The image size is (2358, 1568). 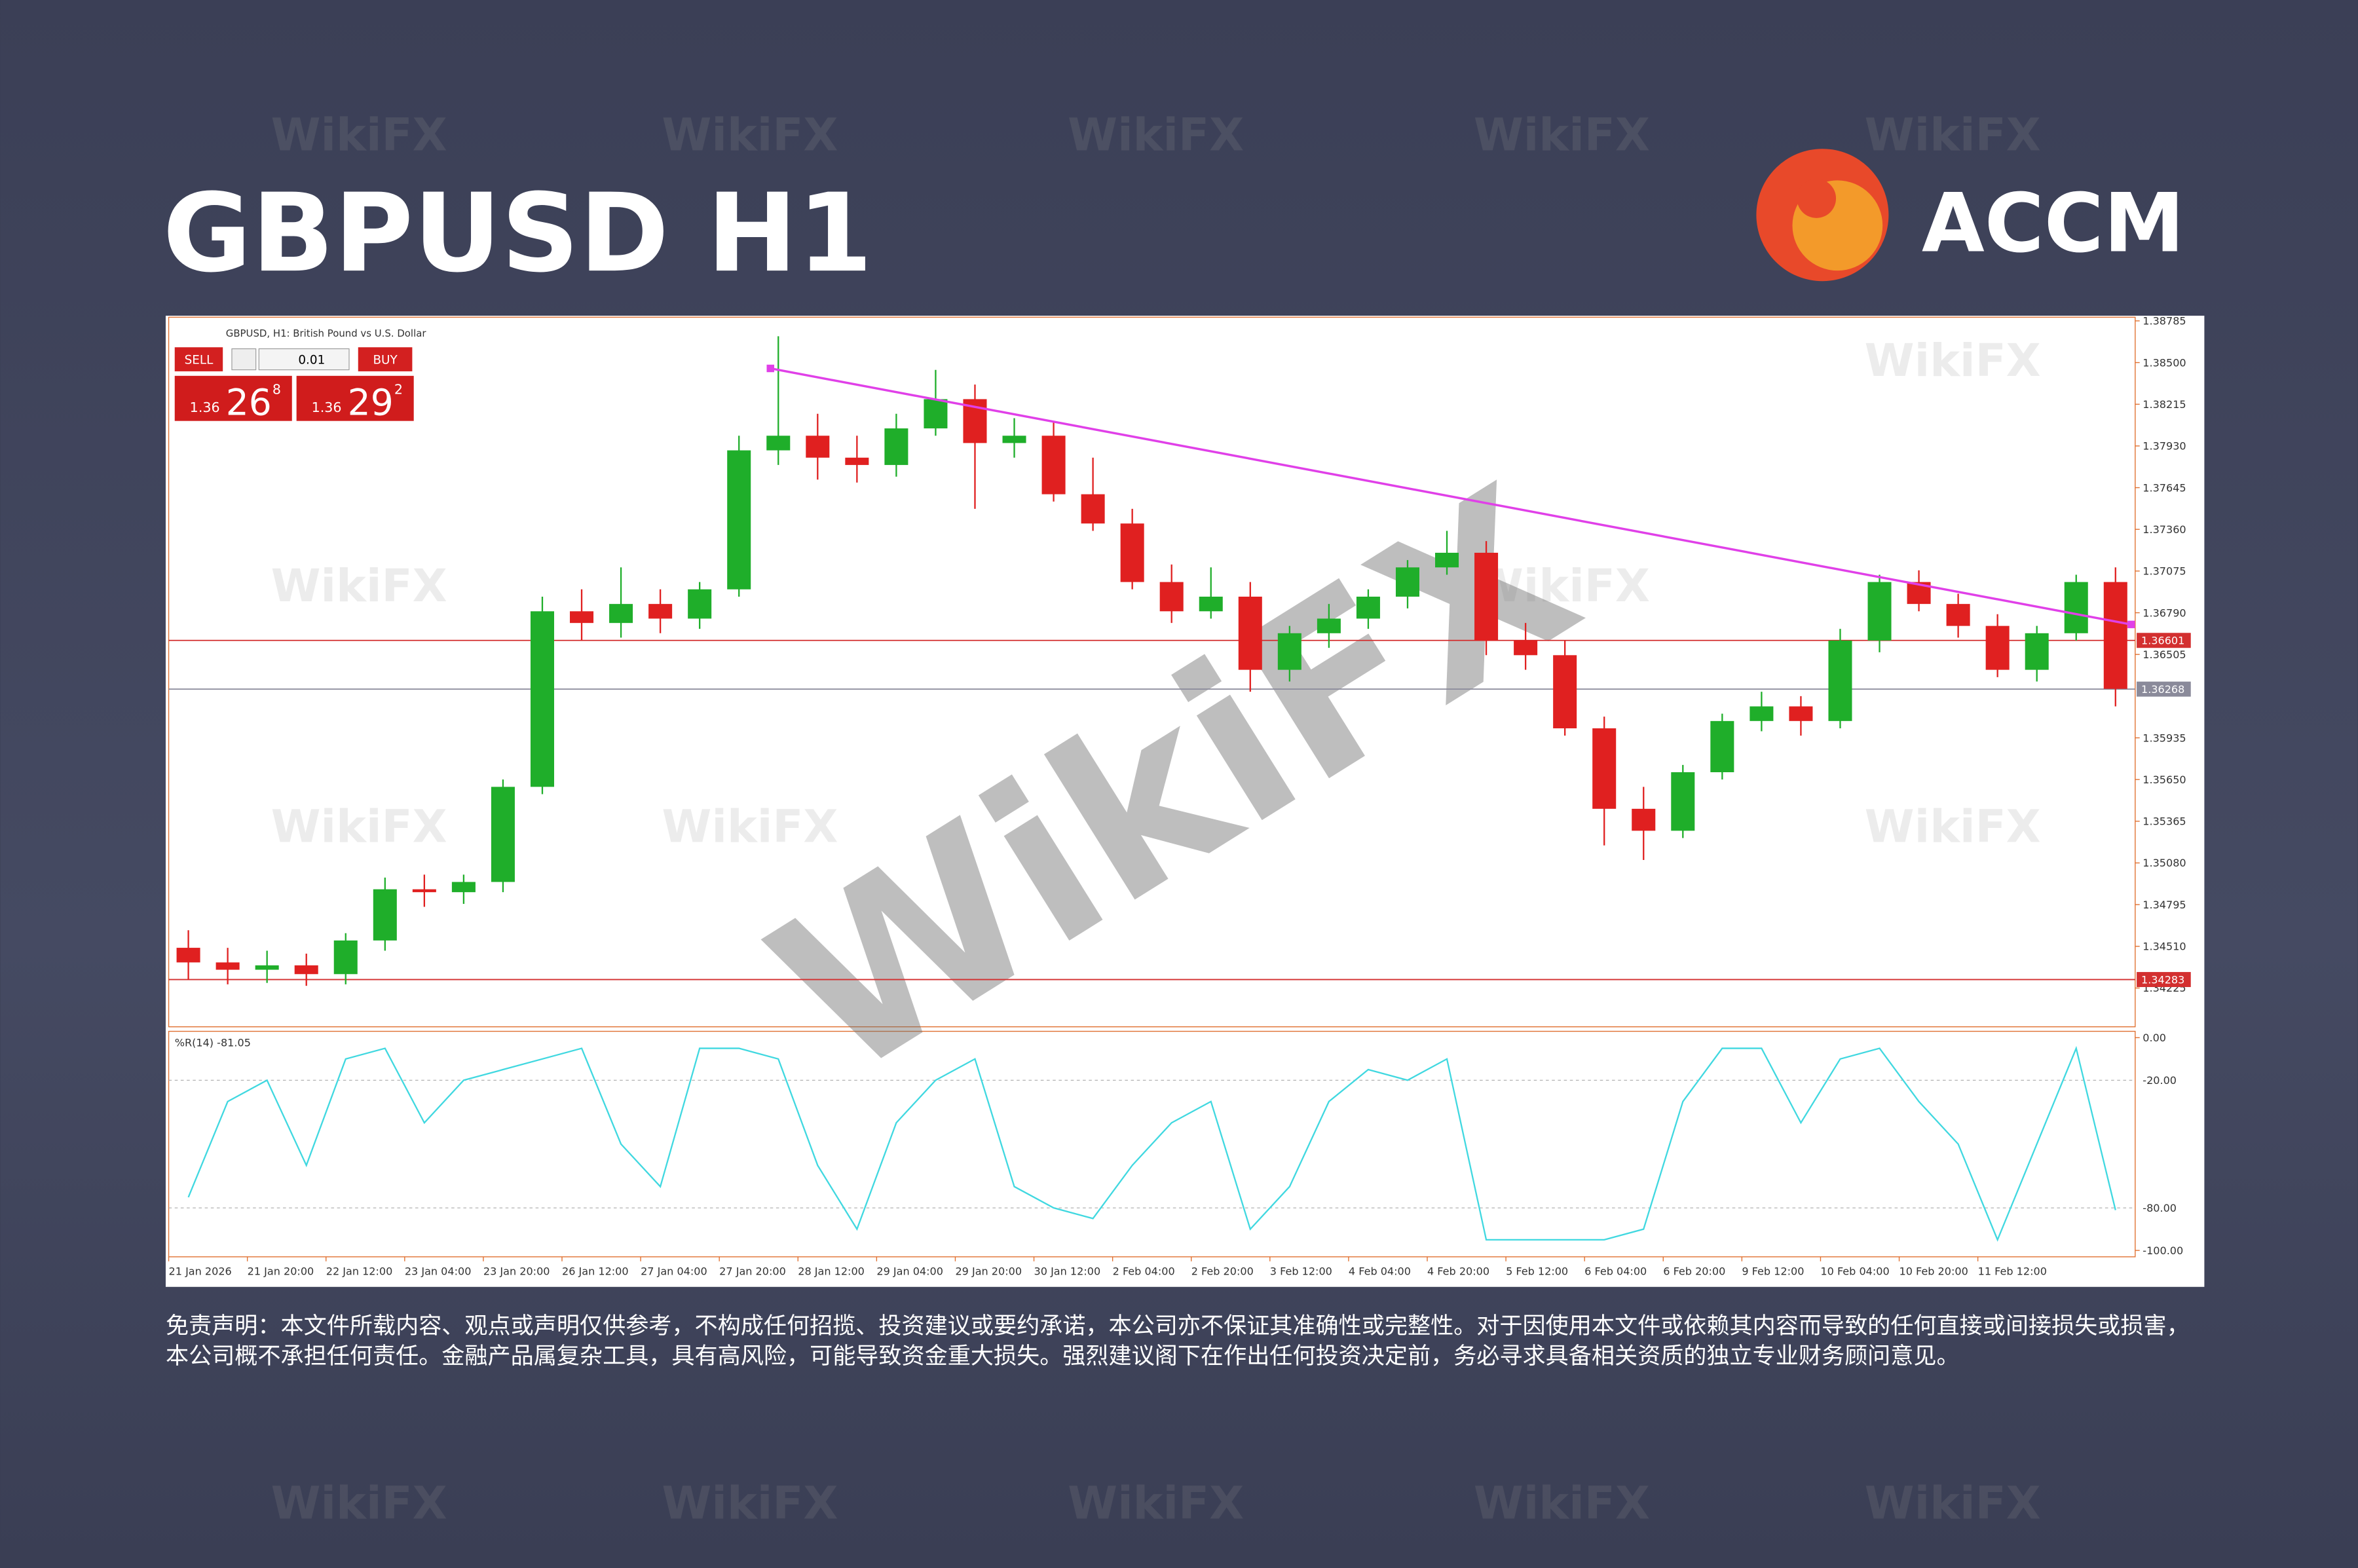 I want to click on x-tick-label: 10 Feb 04:00, so click(x=1854, y=1271).